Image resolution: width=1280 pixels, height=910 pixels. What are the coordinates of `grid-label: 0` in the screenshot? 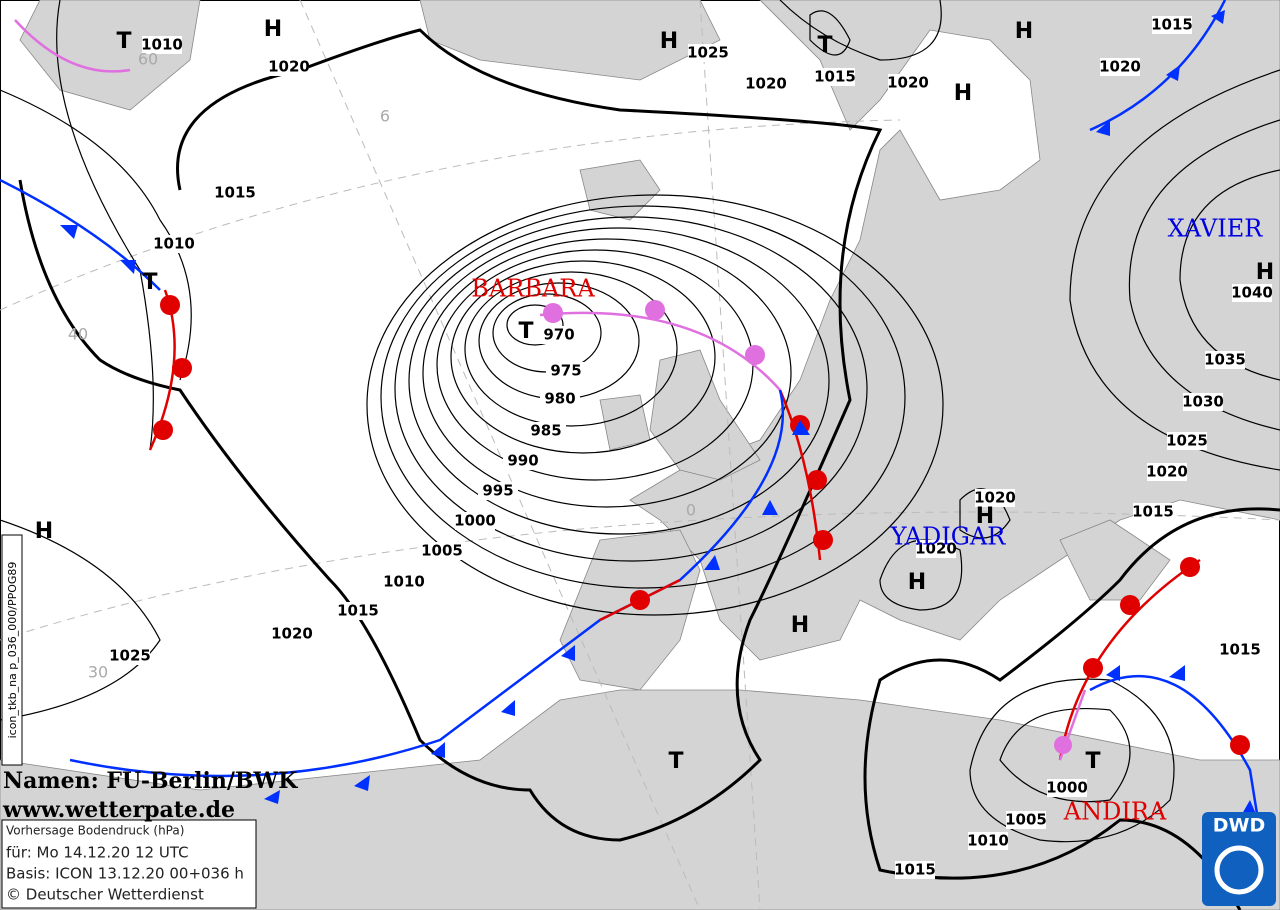 It's located at (691, 510).